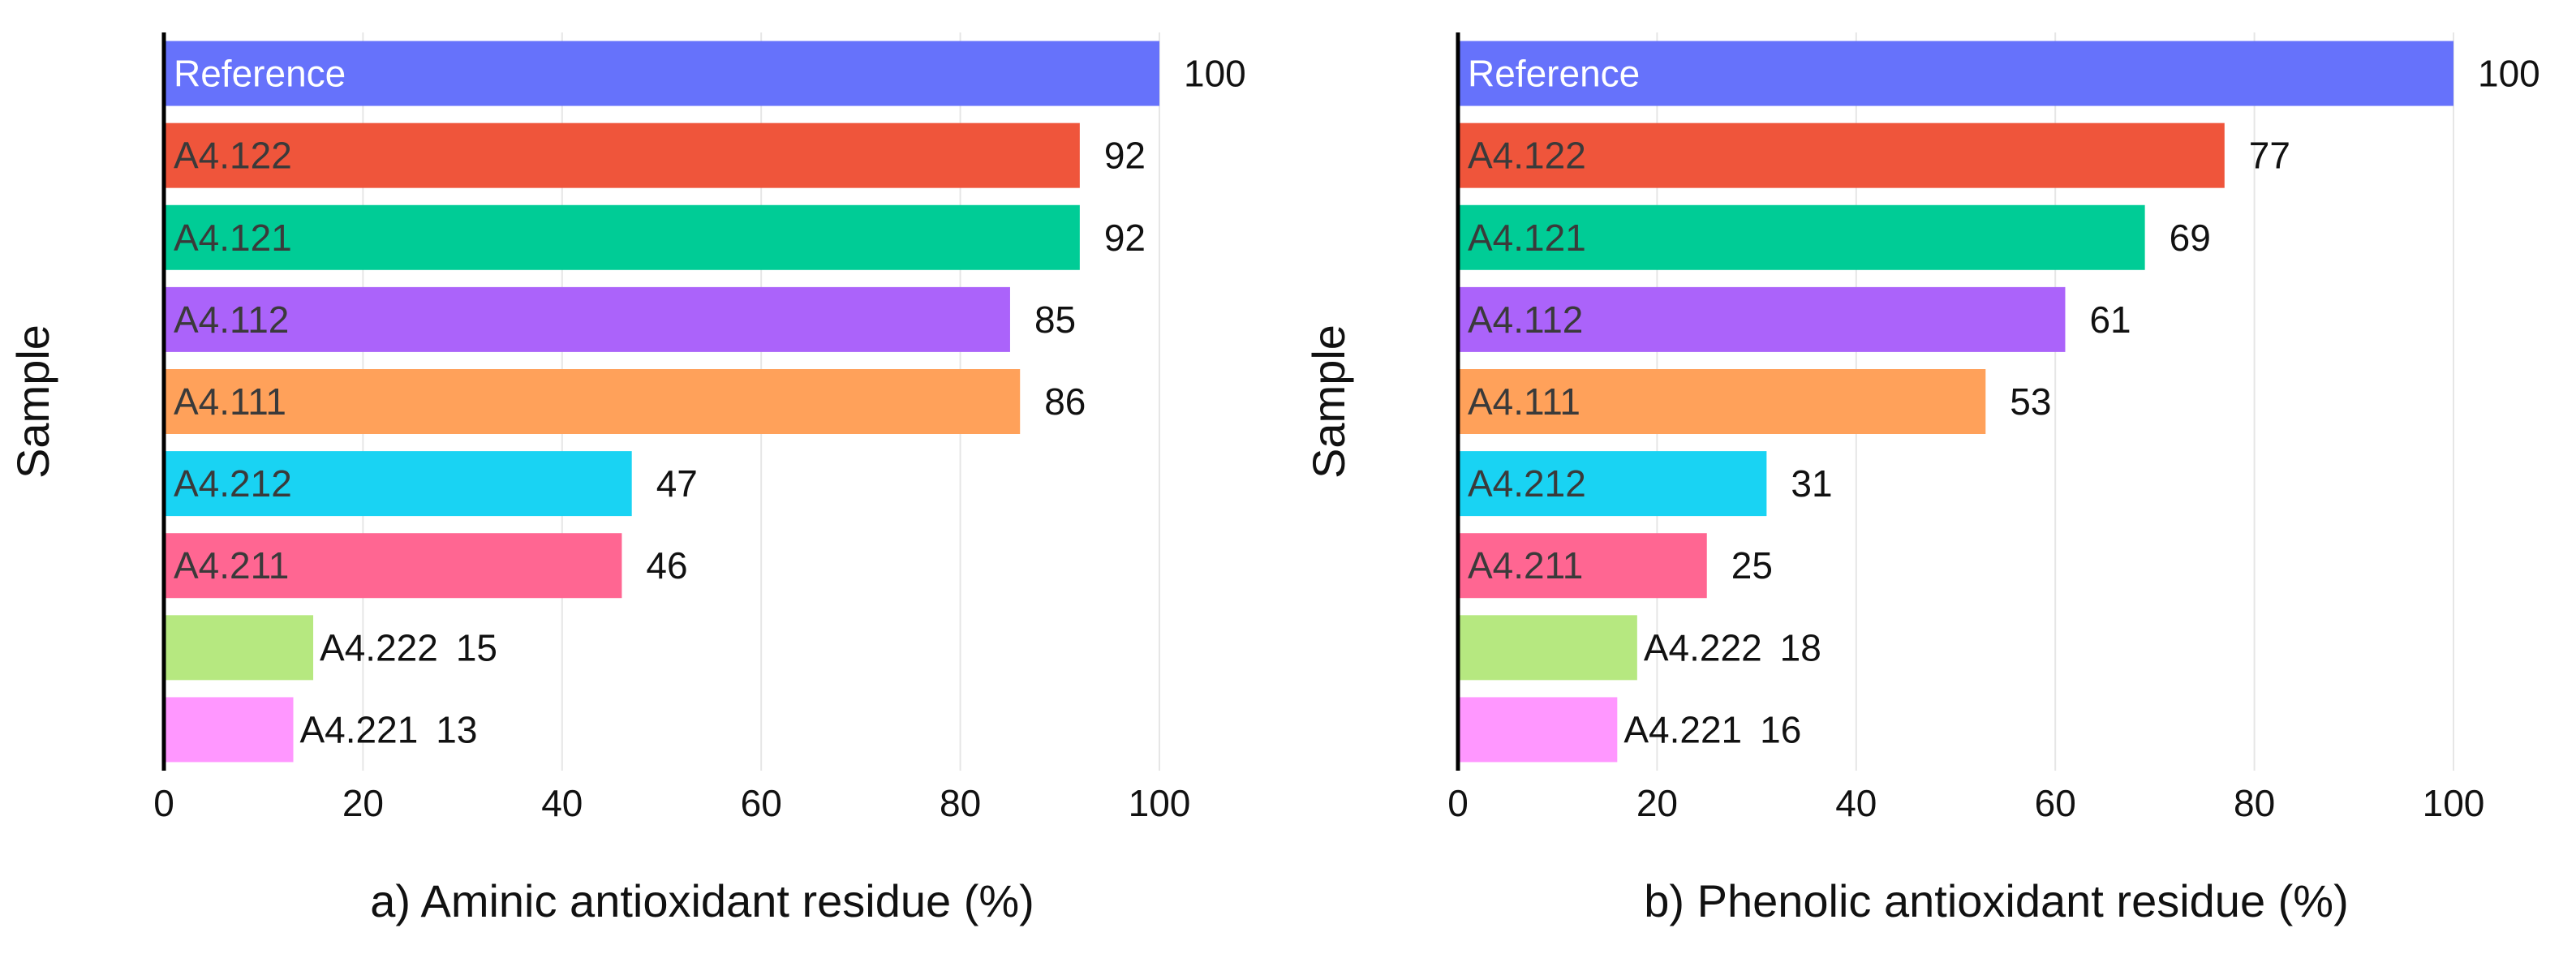  What do you see at coordinates (1800, 647) in the screenshot?
I see `value-label: 18` at bounding box center [1800, 647].